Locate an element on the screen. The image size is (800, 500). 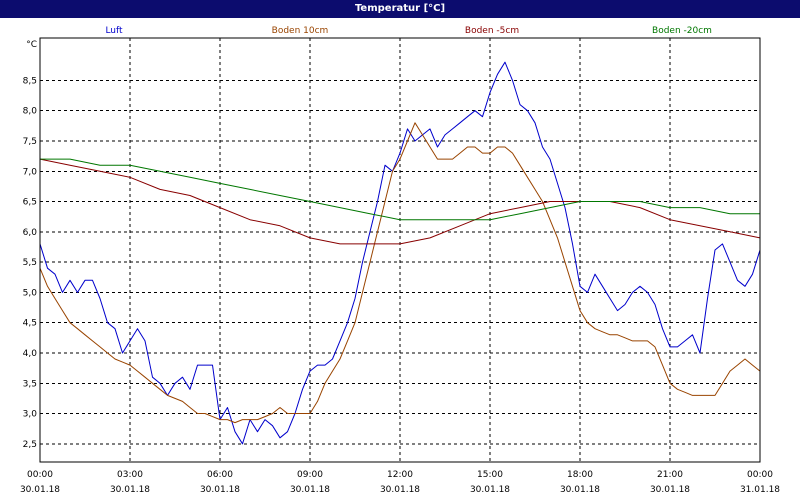
y-tick-label: 6,5 is located at coordinates (30, 203).